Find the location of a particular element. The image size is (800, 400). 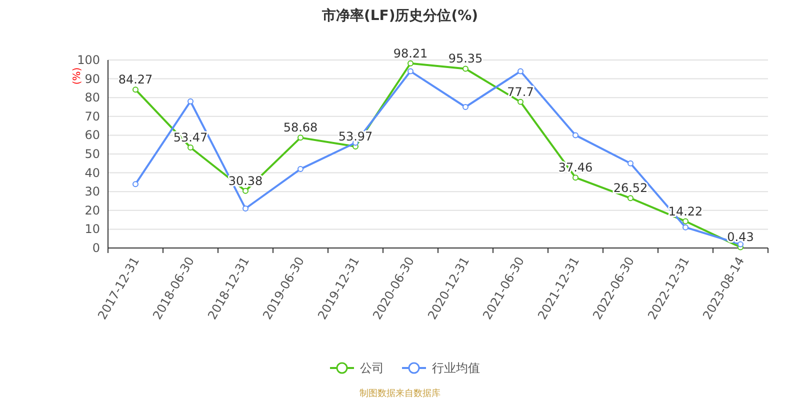

data-label: 84.27 is located at coordinates (135, 79).